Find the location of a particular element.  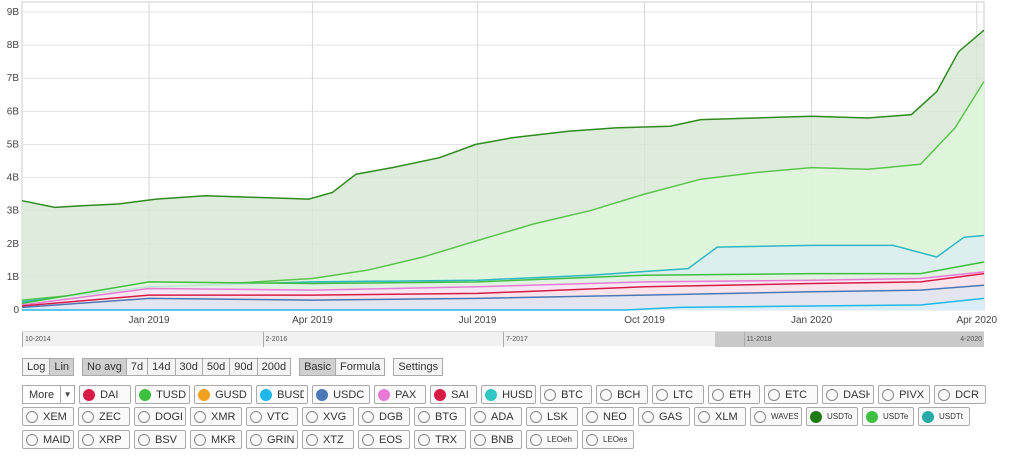

asset-label: VTC is located at coordinates (278, 416).